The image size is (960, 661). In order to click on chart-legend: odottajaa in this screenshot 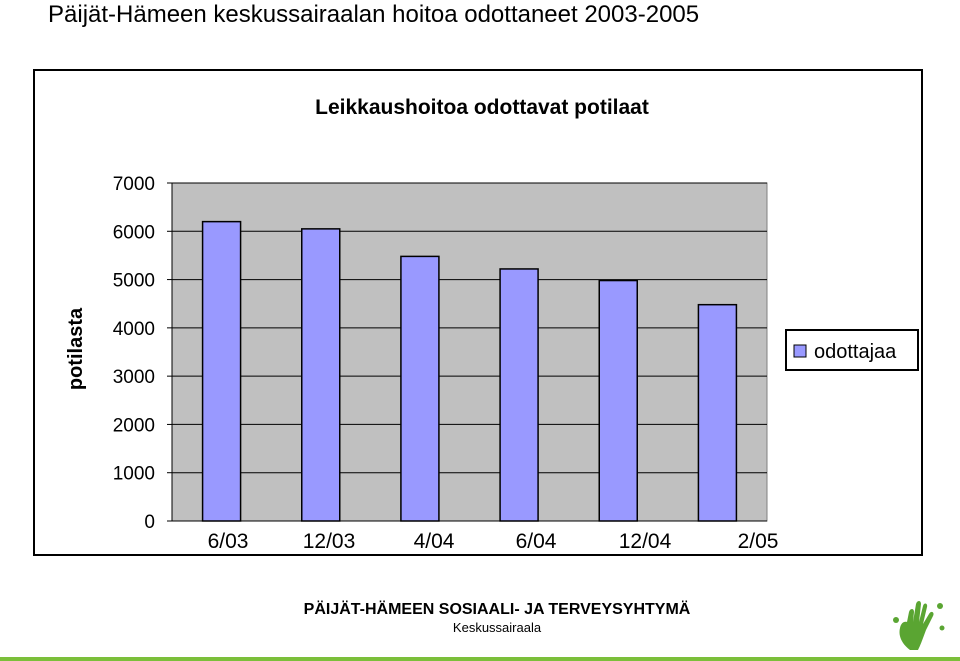, I will do `click(852, 350)`.